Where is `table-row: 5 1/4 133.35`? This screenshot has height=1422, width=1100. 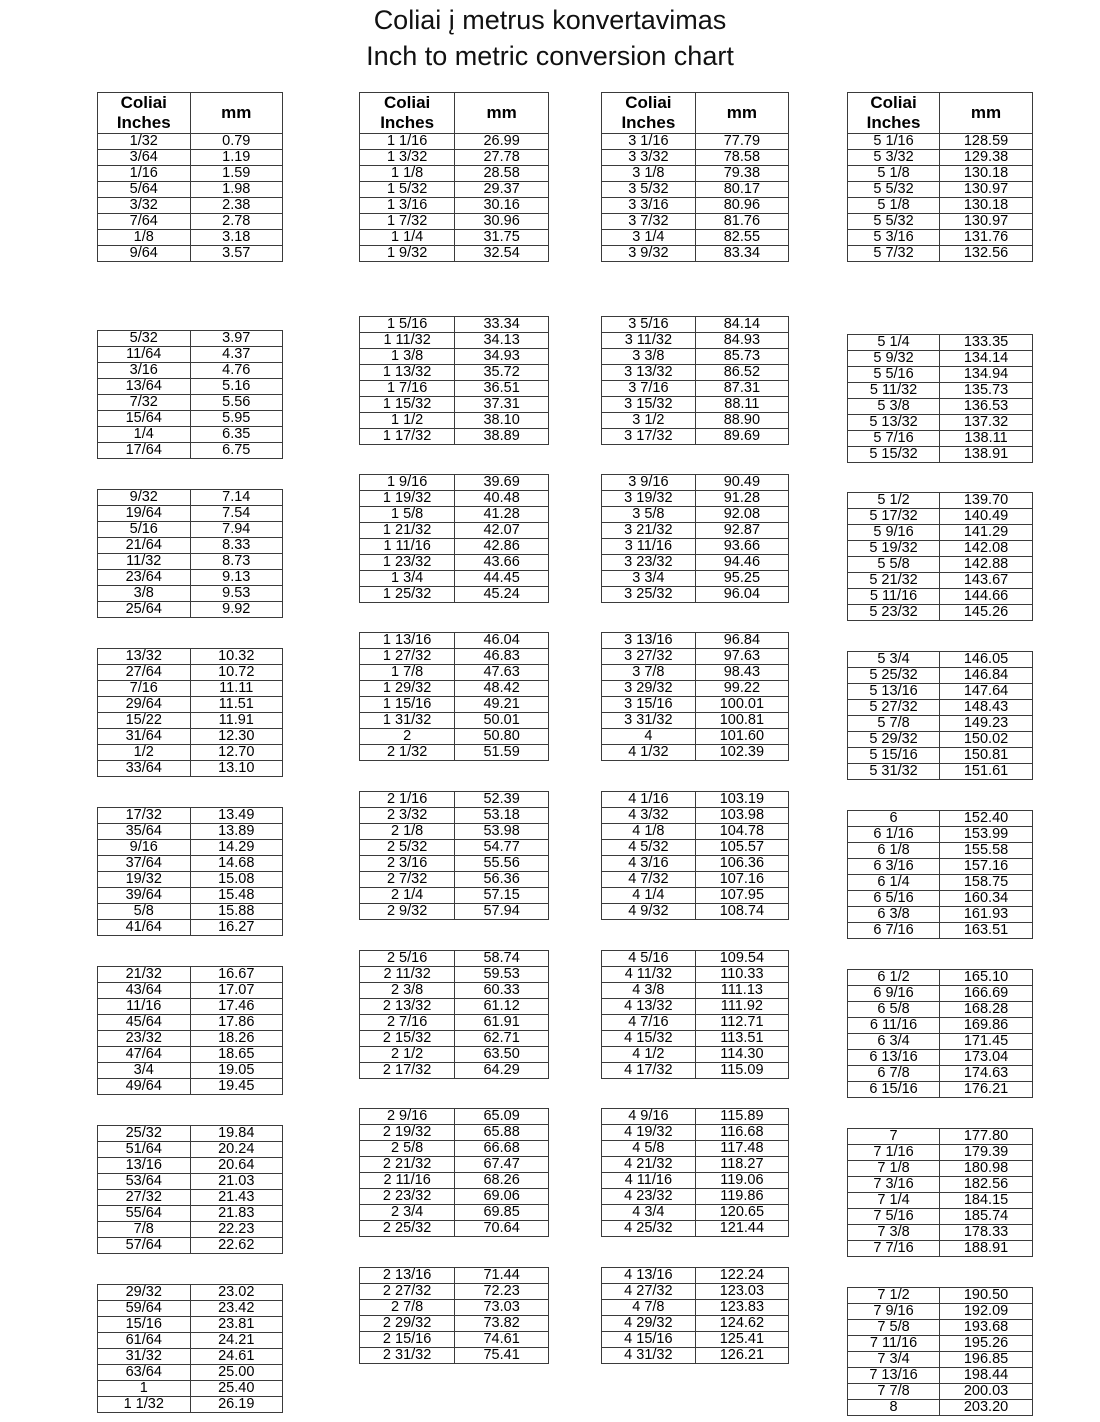
table-row: 5 1/4 133.35 is located at coordinates (939, 342).